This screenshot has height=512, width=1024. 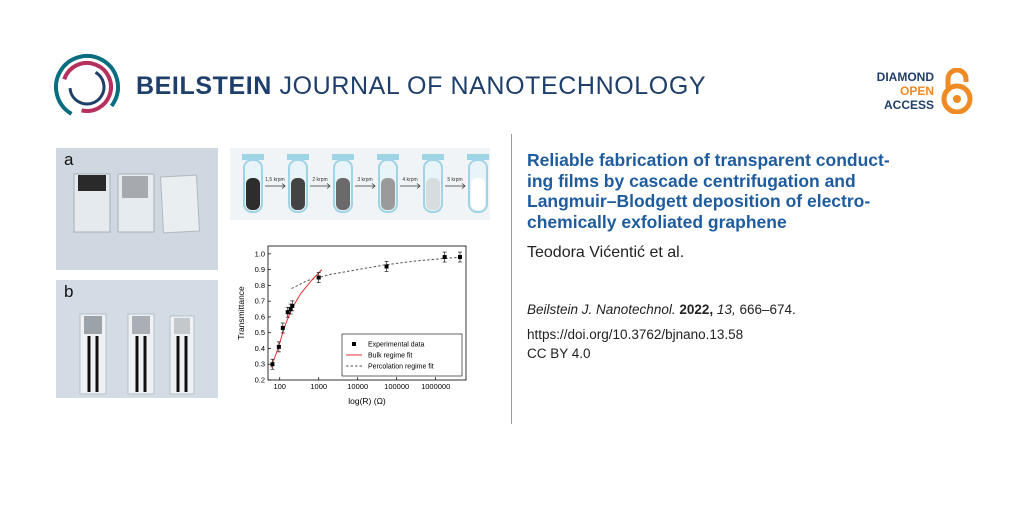 What do you see at coordinates (260, 316) in the screenshot?
I see `y-tick-label: 0.6` at bounding box center [260, 316].